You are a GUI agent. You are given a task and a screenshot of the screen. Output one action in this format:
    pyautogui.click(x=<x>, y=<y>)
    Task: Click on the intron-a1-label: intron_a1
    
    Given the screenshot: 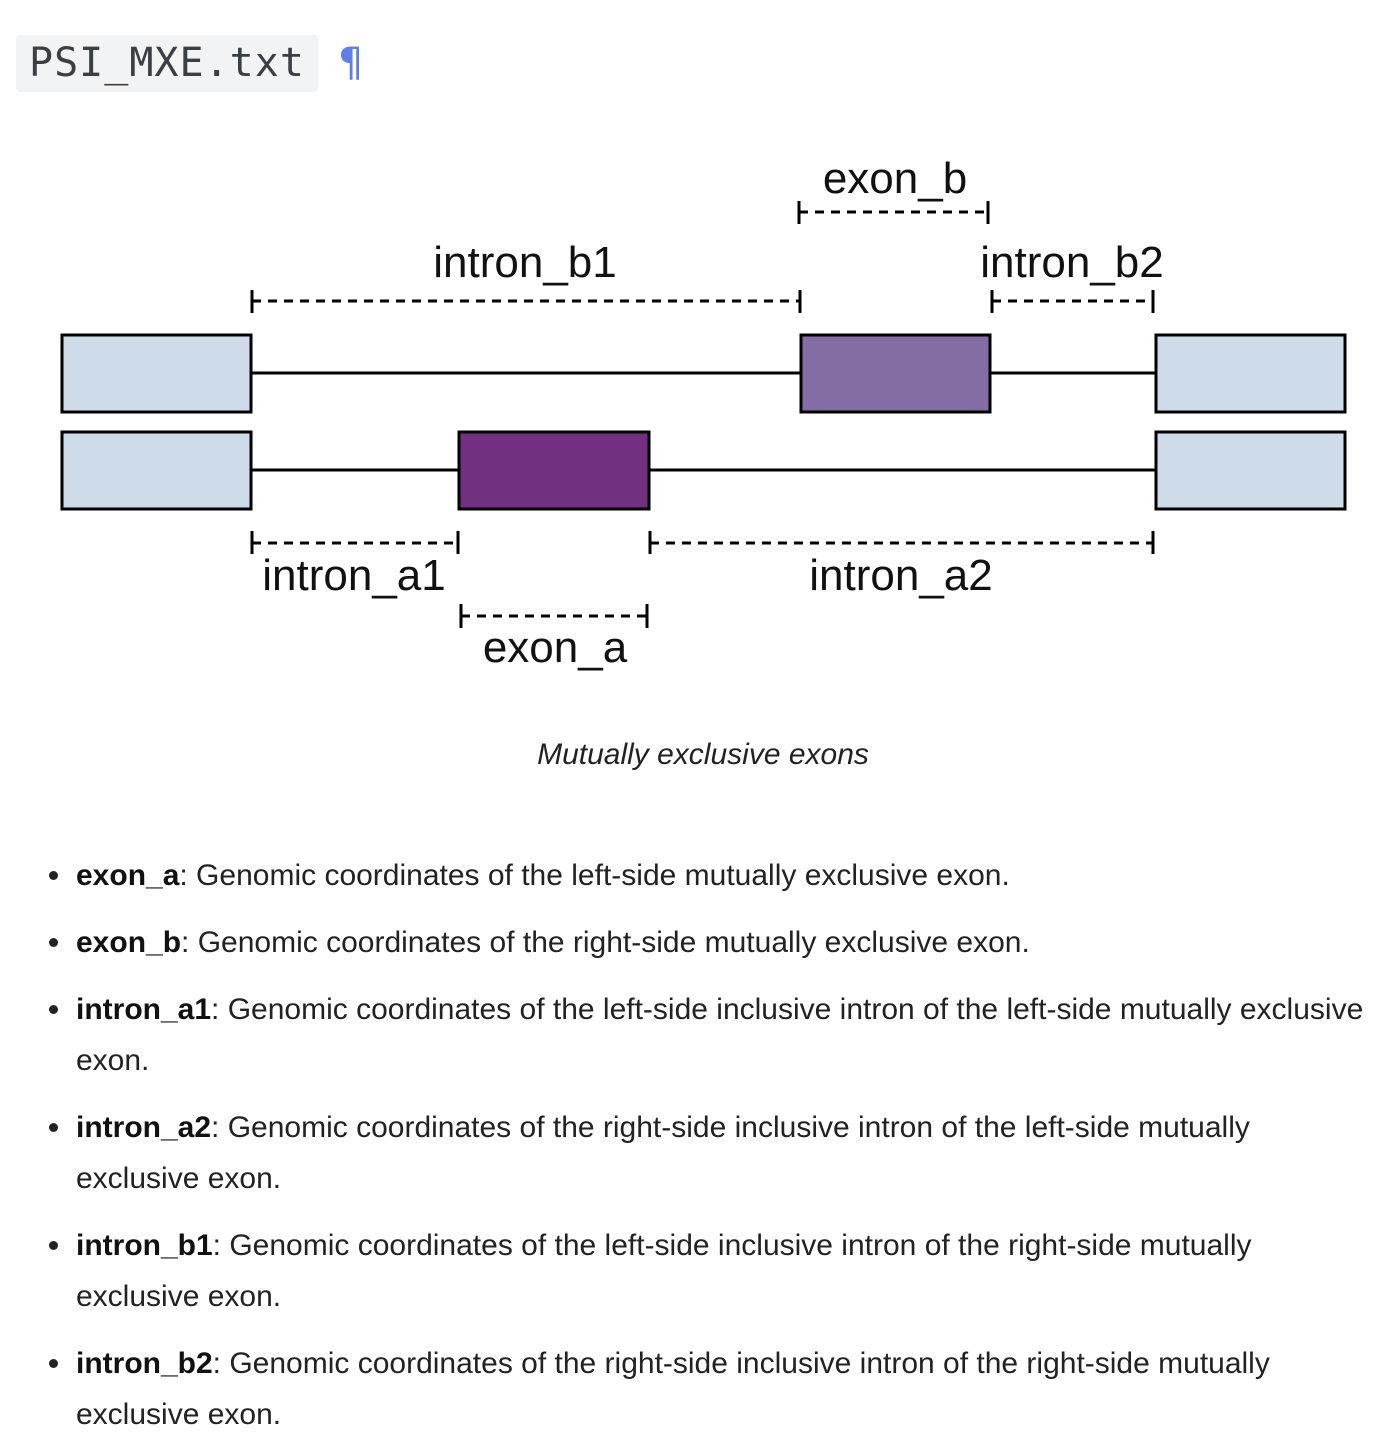 What is the action you would take?
    pyautogui.click(x=353, y=575)
    